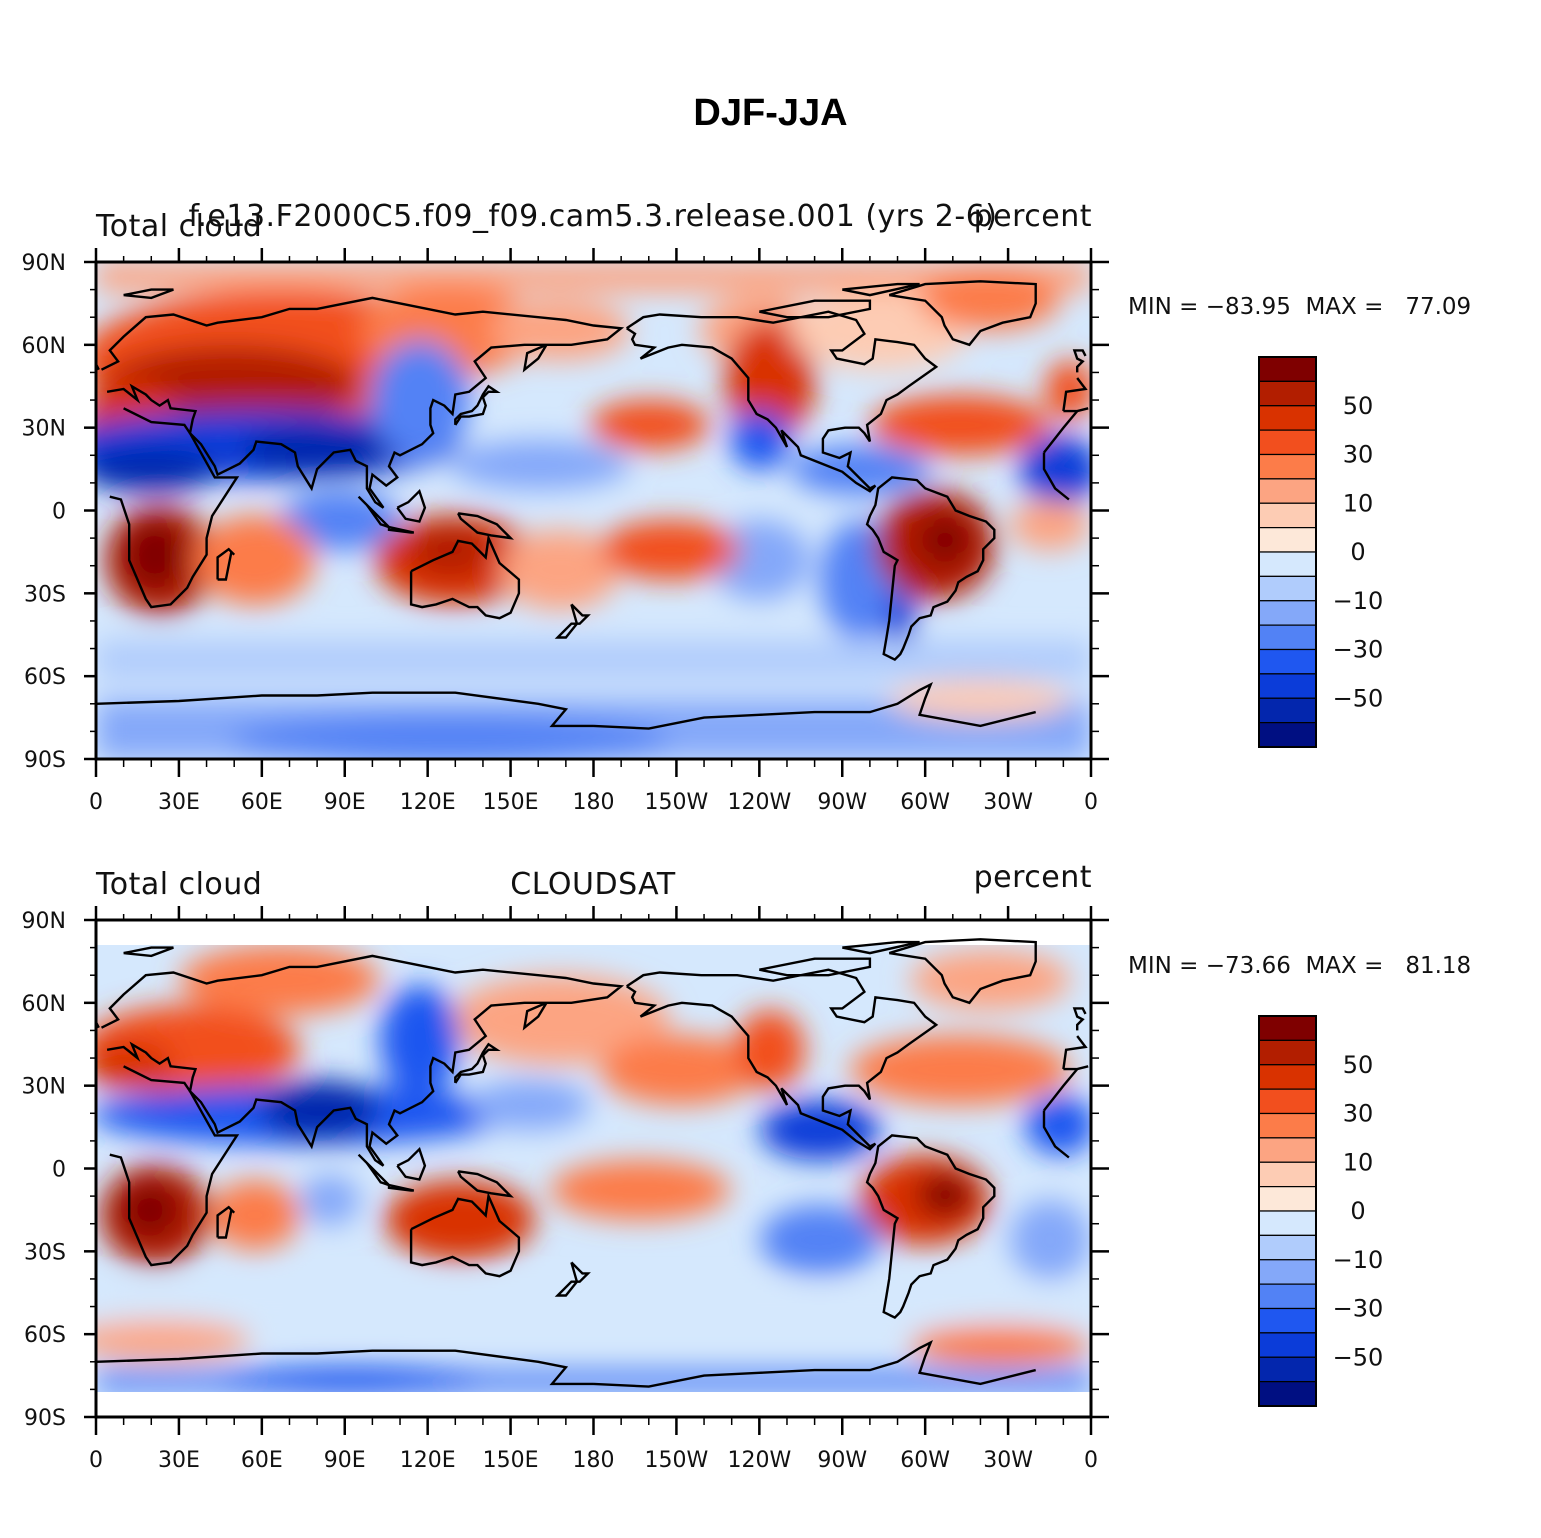 Image resolution: width=1541 pixels, height=1538 pixels. Describe the element at coordinates (925, 802) in the screenshot. I see `lon-tick-label: 60W` at that location.